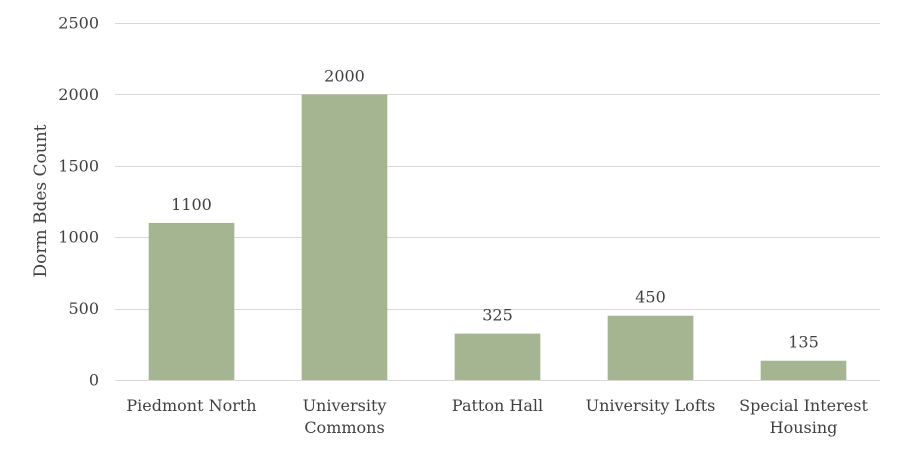  What do you see at coordinates (803, 342) in the screenshot?
I see `data-label: 135` at bounding box center [803, 342].